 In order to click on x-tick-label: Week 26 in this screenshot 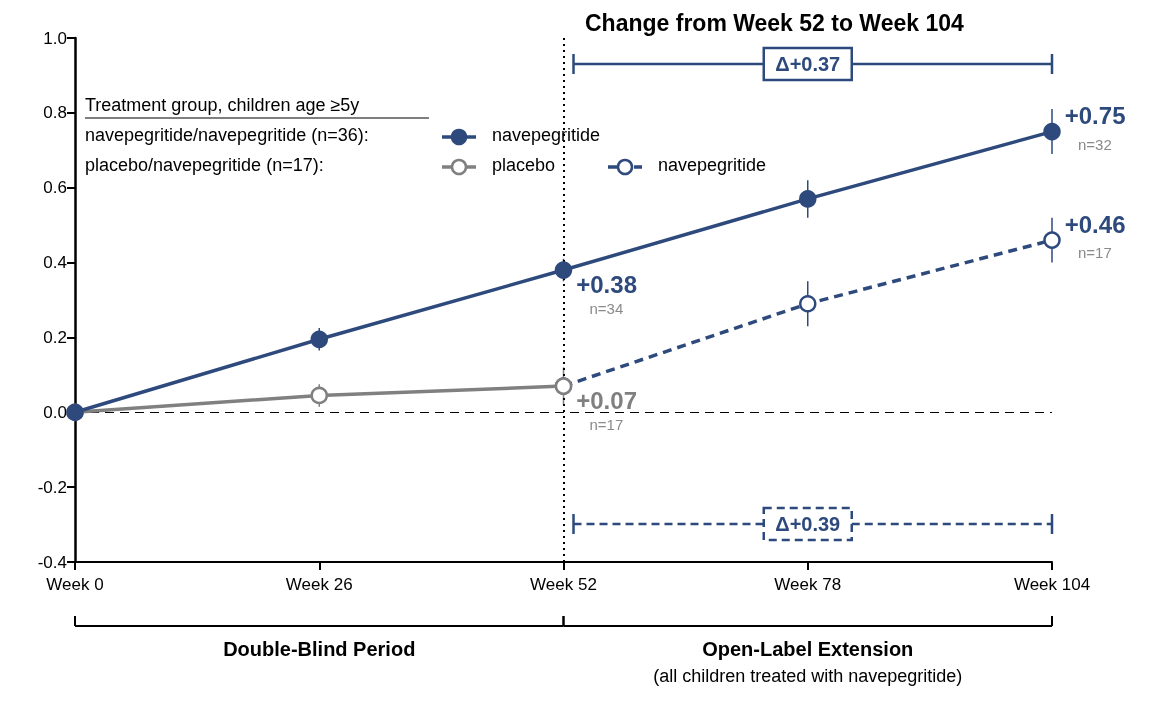, I will do `click(319, 584)`.